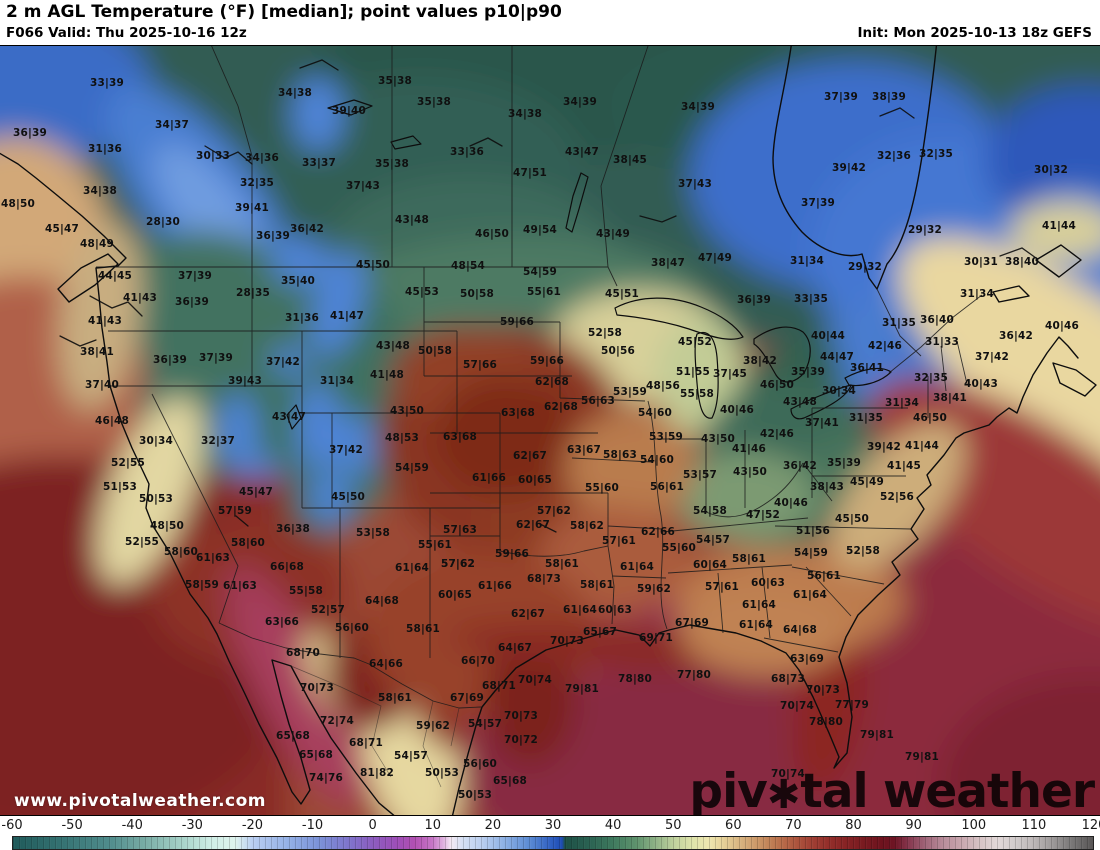 The width and height of the screenshot is (1100, 850). I want to click on point-value-label: 34|37, so click(172, 125).